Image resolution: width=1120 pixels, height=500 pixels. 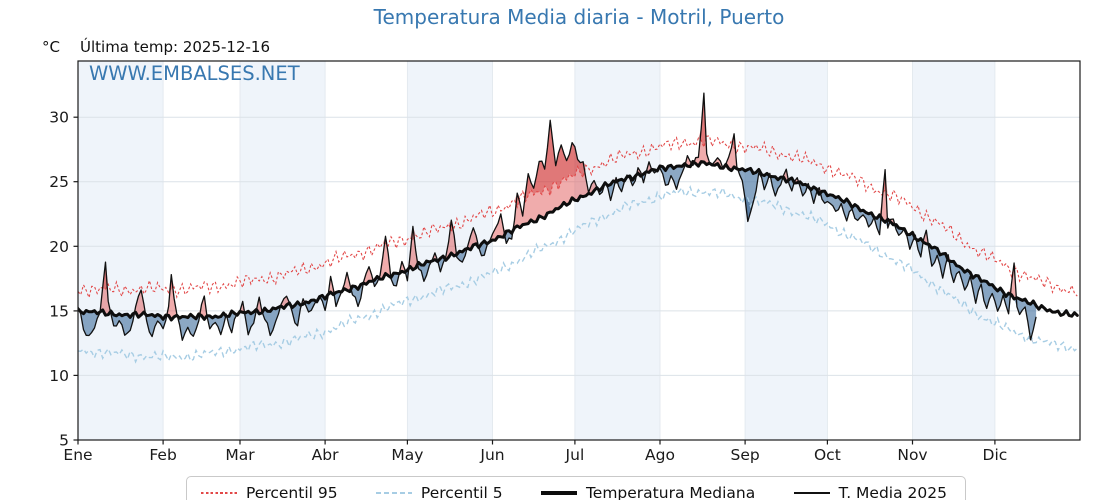 What do you see at coordinates (240, 455) in the screenshot?
I see `x-tick-label: Mar` at bounding box center [240, 455].